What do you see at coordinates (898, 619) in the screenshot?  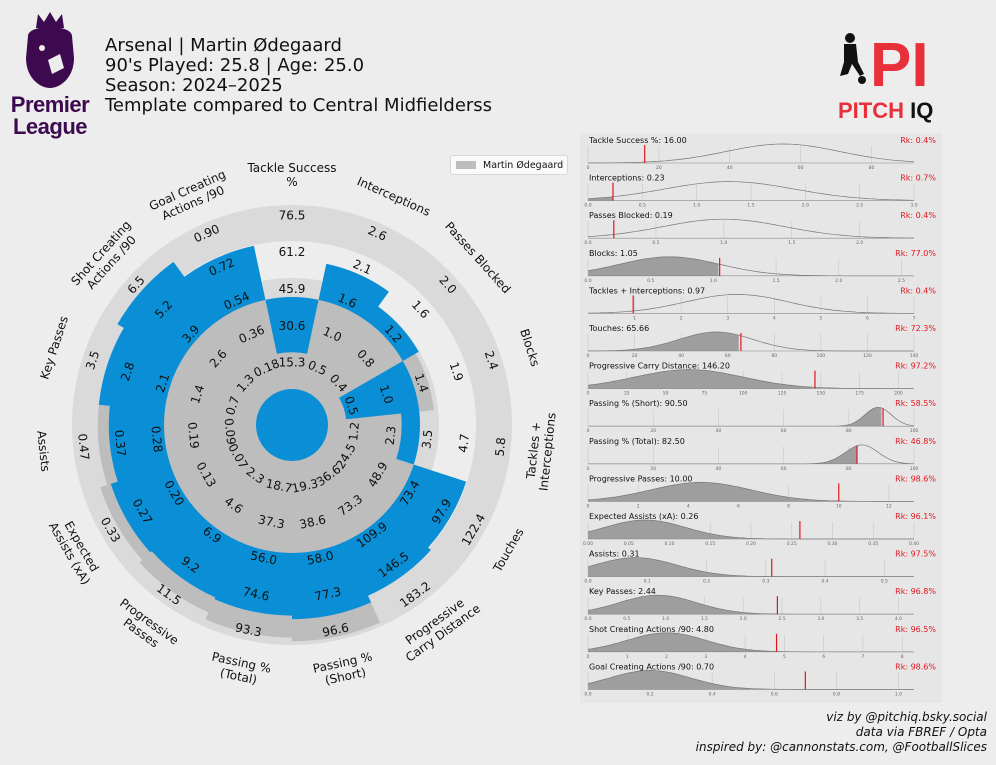 I see `dist-tick-label: 4.0` at bounding box center [898, 619].